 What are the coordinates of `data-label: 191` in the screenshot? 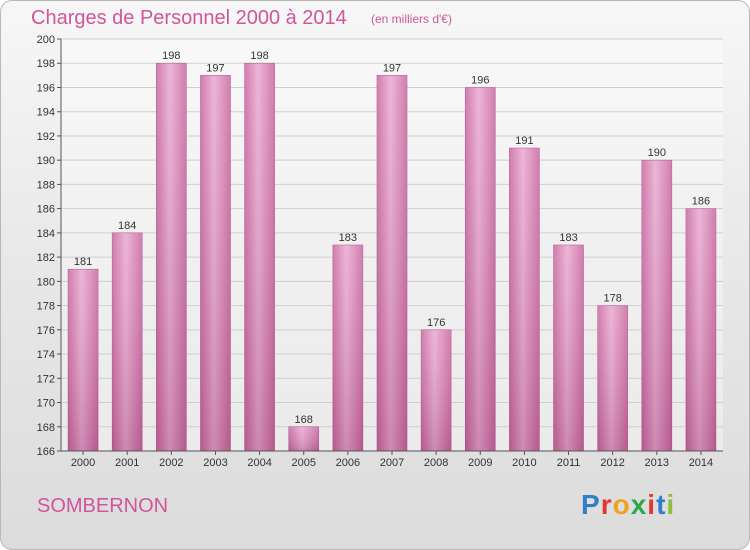 It's located at (524, 141).